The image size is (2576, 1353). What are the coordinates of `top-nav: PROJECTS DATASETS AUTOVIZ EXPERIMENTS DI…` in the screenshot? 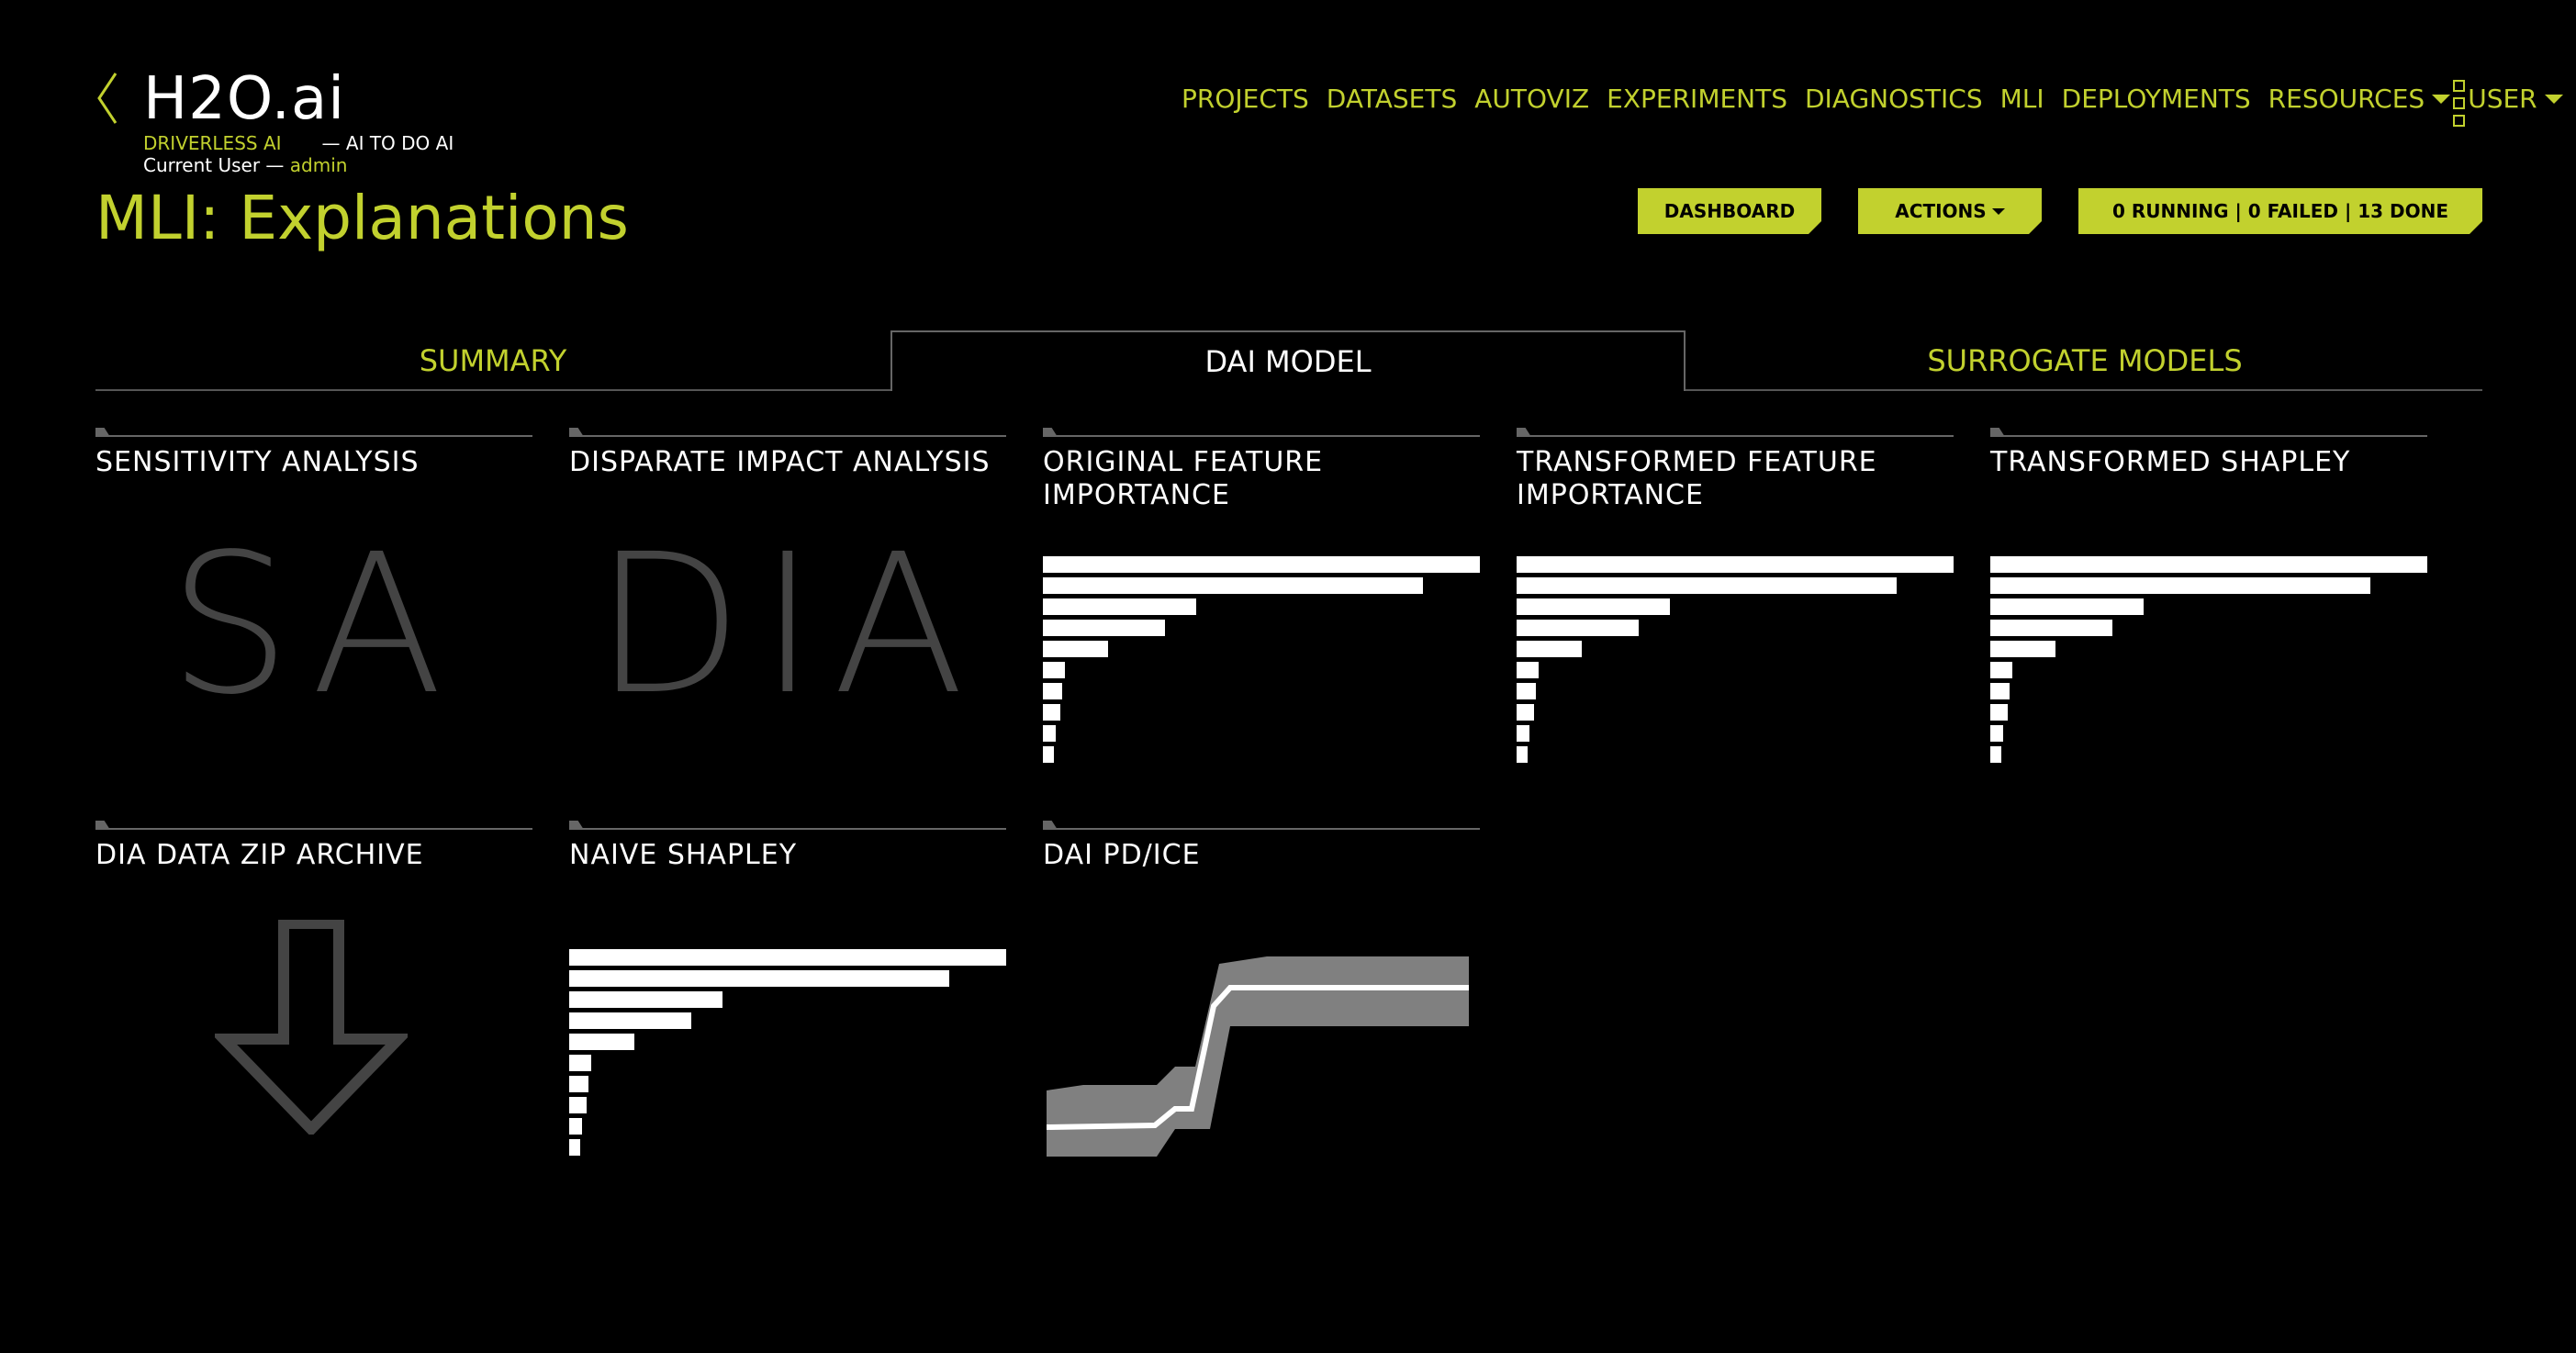 It's located at (1879, 99).